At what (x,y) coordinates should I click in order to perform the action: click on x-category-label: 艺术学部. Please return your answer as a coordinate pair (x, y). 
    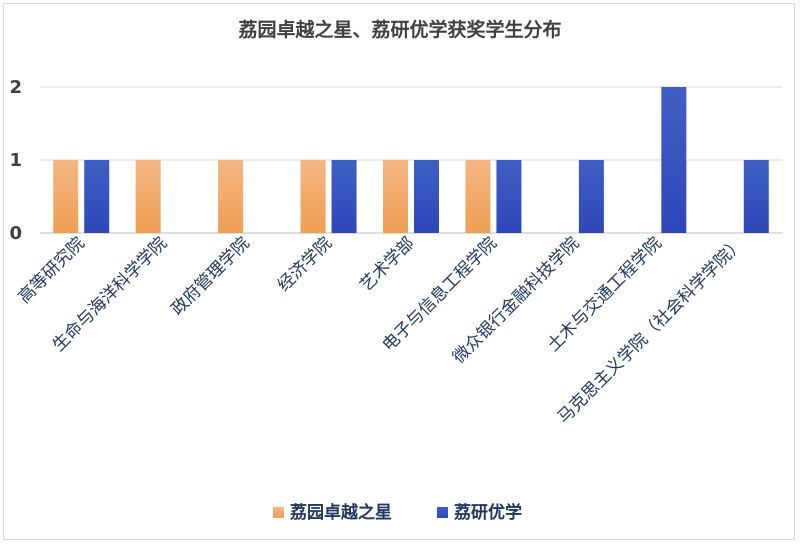
    Looking at the image, I should click on (387, 264).